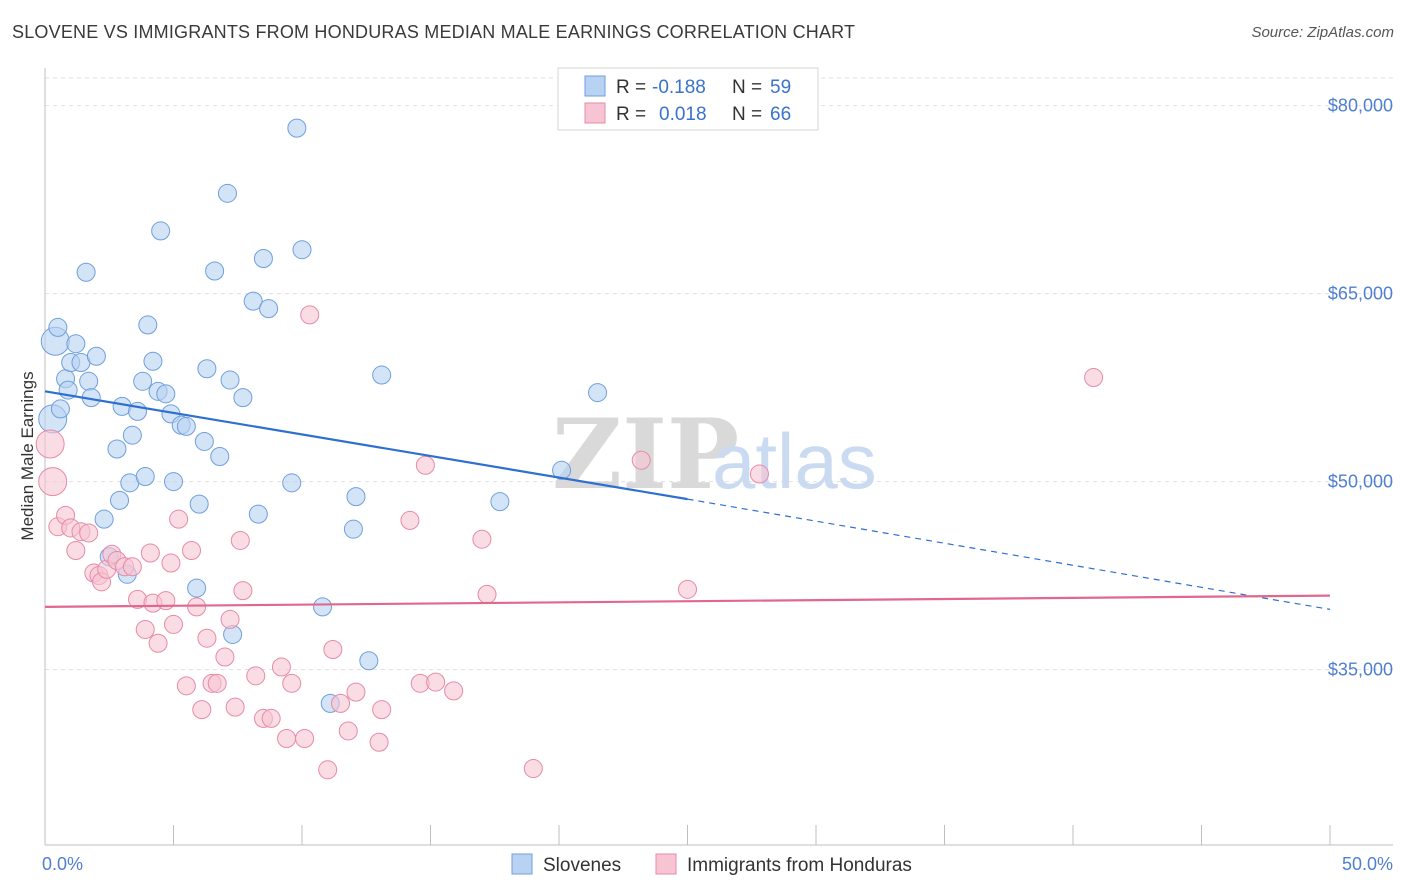 Image resolution: width=1406 pixels, height=892 pixels. I want to click on x-tick-marks, so click(687, 835).